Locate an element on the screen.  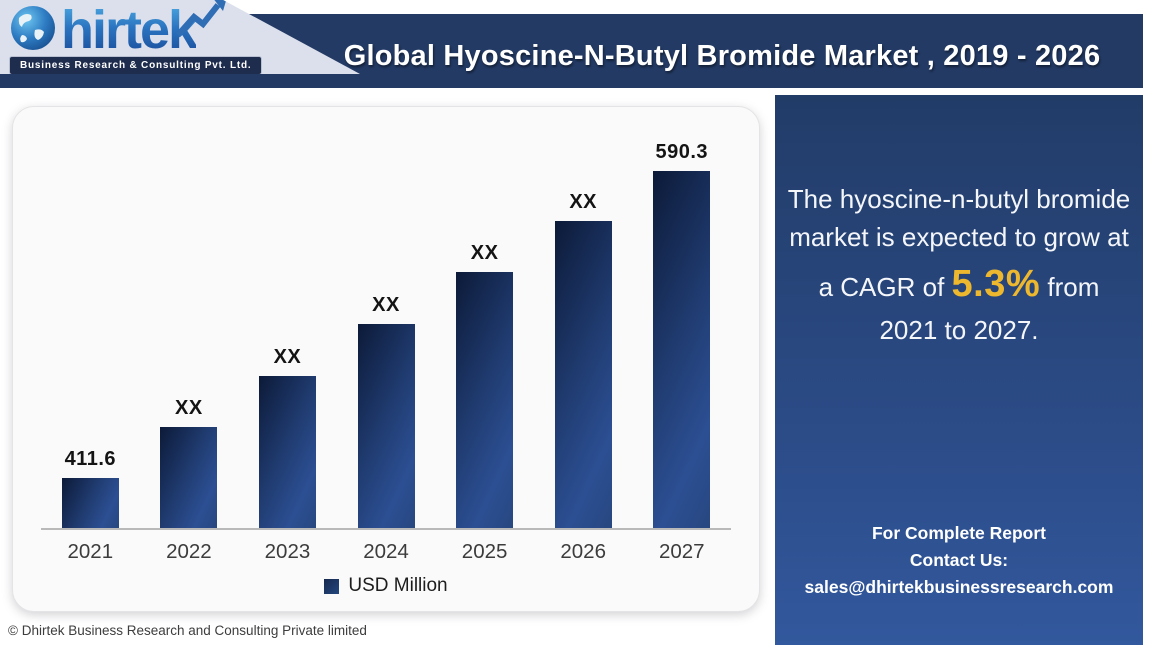
bar-2027 is located at coordinates (682, 349).